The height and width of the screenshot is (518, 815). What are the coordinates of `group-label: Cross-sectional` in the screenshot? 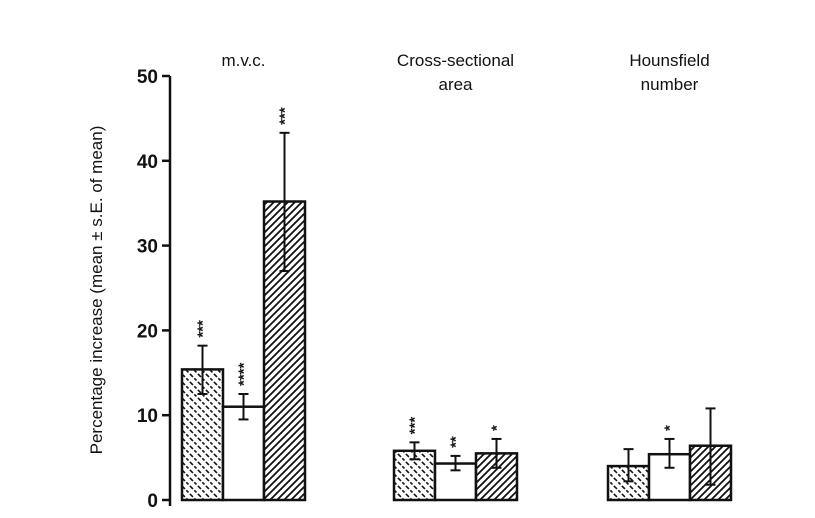 It's located at (455, 60).